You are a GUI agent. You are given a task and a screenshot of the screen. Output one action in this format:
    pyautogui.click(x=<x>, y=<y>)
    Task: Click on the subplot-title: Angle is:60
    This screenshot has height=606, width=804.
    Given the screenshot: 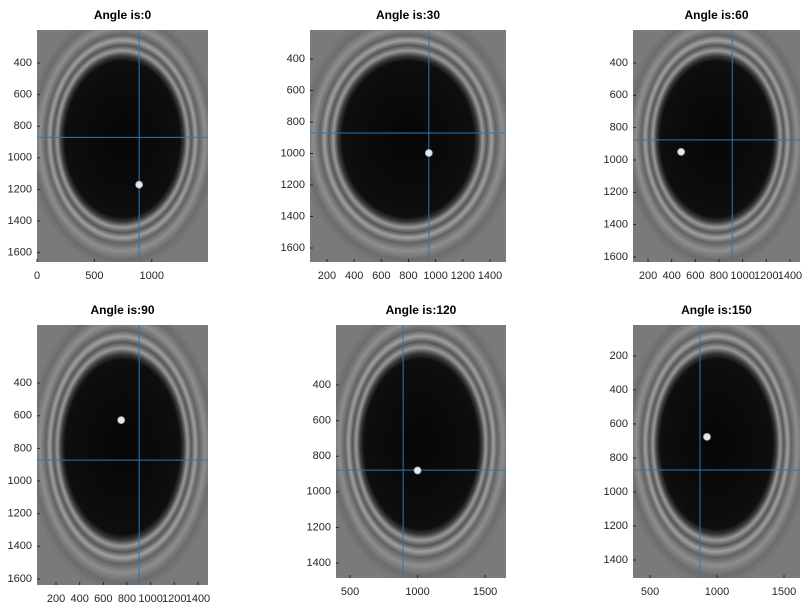 What is the action you would take?
    pyautogui.click(x=716, y=15)
    